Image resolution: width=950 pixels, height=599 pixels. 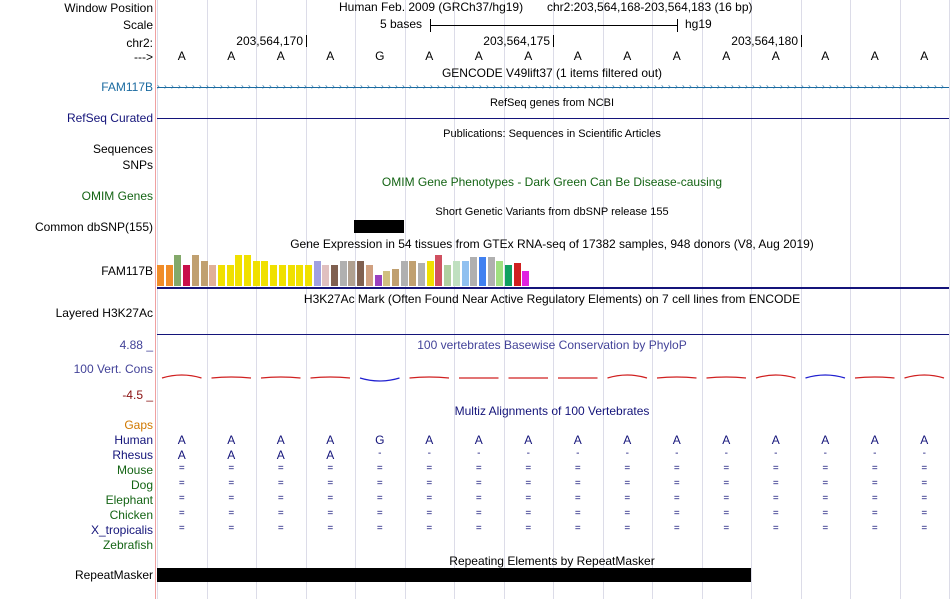 What do you see at coordinates (131, 515) in the screenshot?
I see `multiz-species-label: Chicken` at bounding box center [131, 515].